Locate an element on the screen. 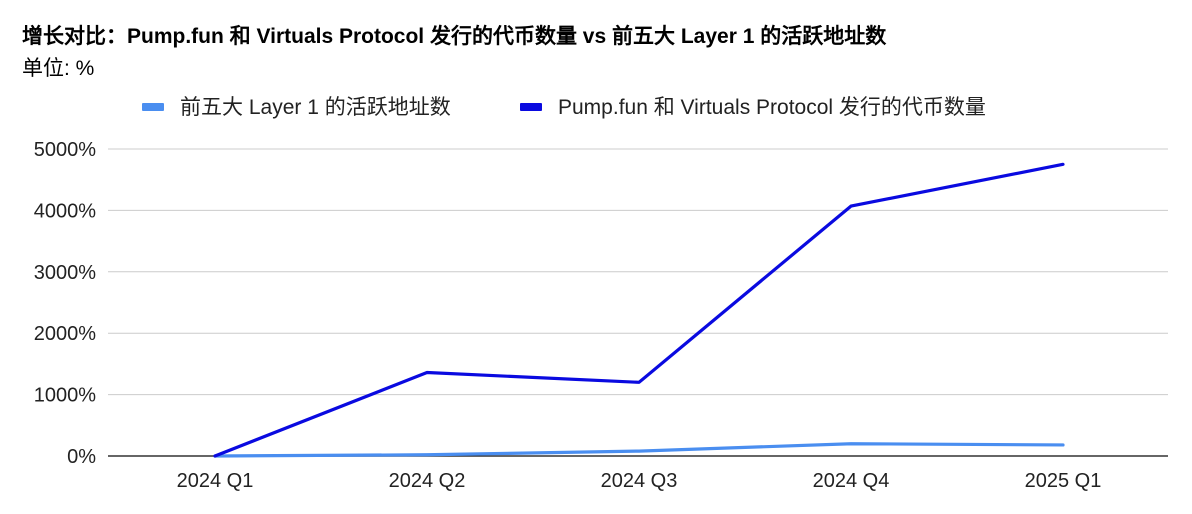  y-tick-label: 5000% is located at coordinates (65, 150).